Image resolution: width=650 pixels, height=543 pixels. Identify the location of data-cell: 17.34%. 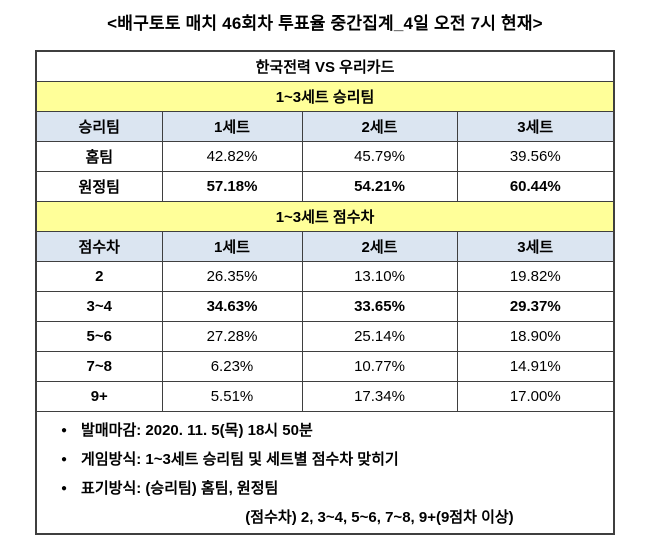
(379, 396).